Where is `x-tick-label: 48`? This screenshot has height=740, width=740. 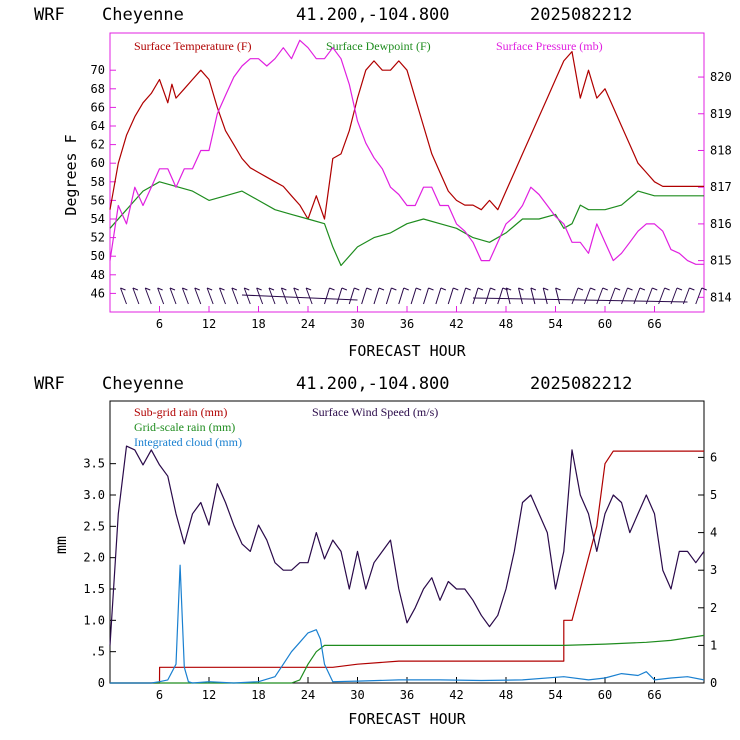 x-tick-label: 48 is located at coordinates (506, 324).